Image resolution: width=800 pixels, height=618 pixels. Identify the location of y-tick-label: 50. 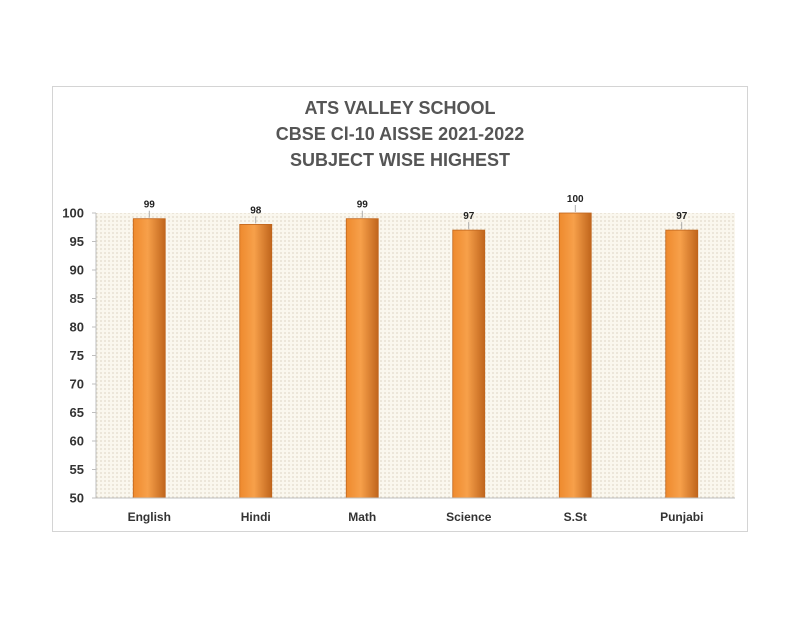
(77, 498).